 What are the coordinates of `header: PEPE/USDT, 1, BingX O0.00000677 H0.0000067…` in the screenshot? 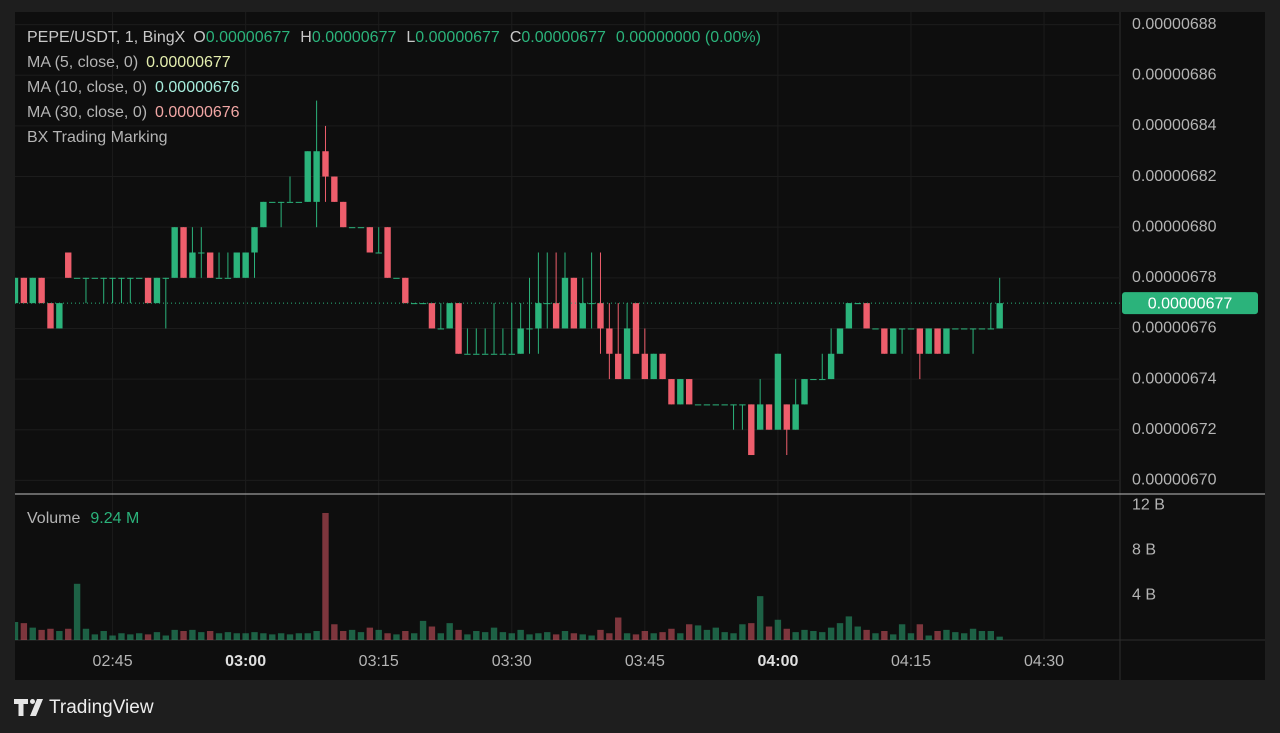 It's located at (394, 37).